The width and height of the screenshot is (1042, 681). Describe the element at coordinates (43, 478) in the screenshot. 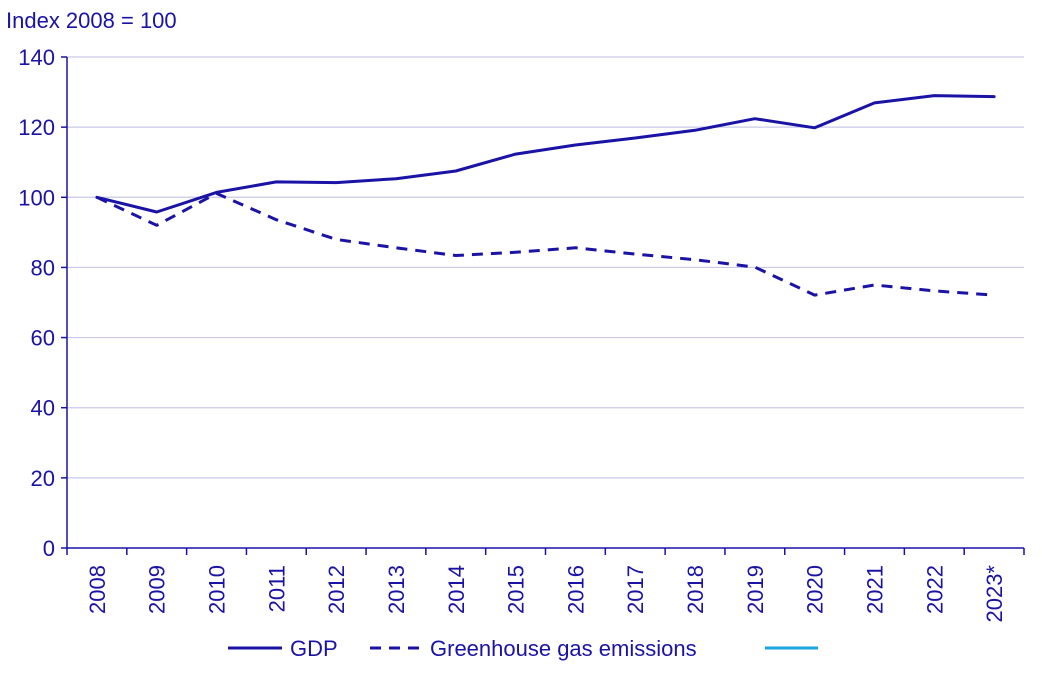

I see `y-tick-label: 20` at that location.